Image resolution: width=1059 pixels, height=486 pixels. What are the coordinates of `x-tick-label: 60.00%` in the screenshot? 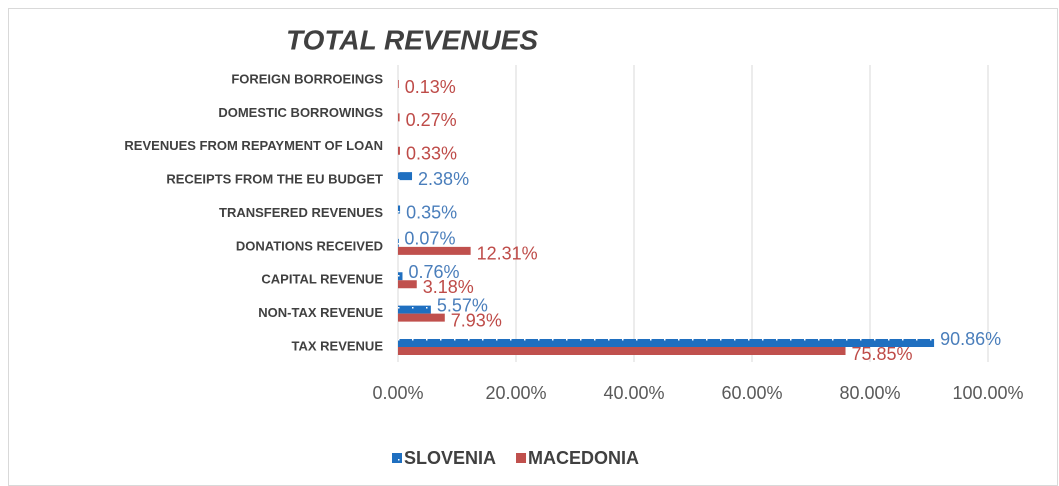 It's located at (751, 393).